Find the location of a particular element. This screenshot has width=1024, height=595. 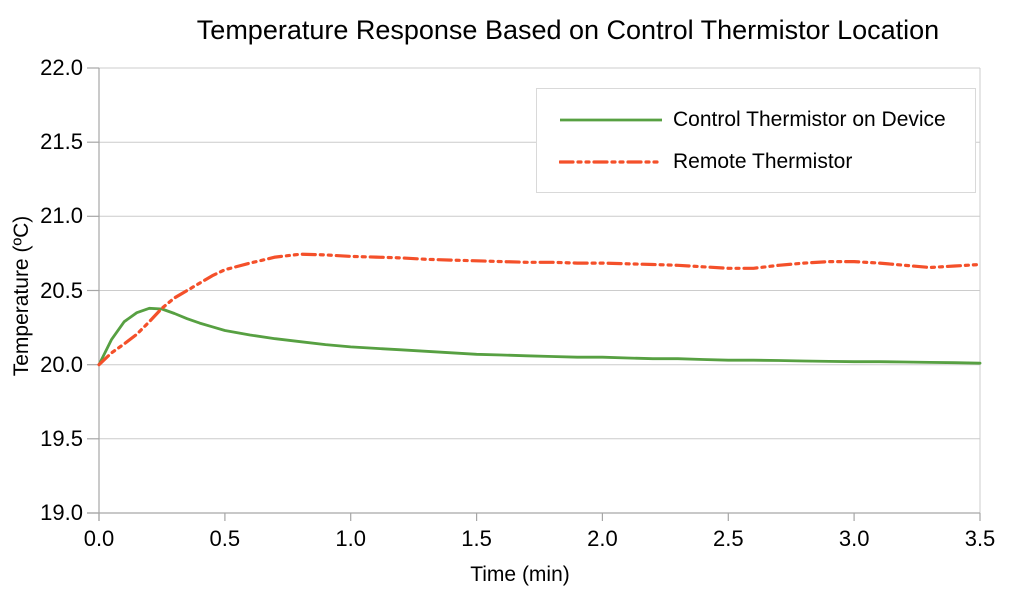

x-tick-label: 3.0 is located at coordinates (854, 538).